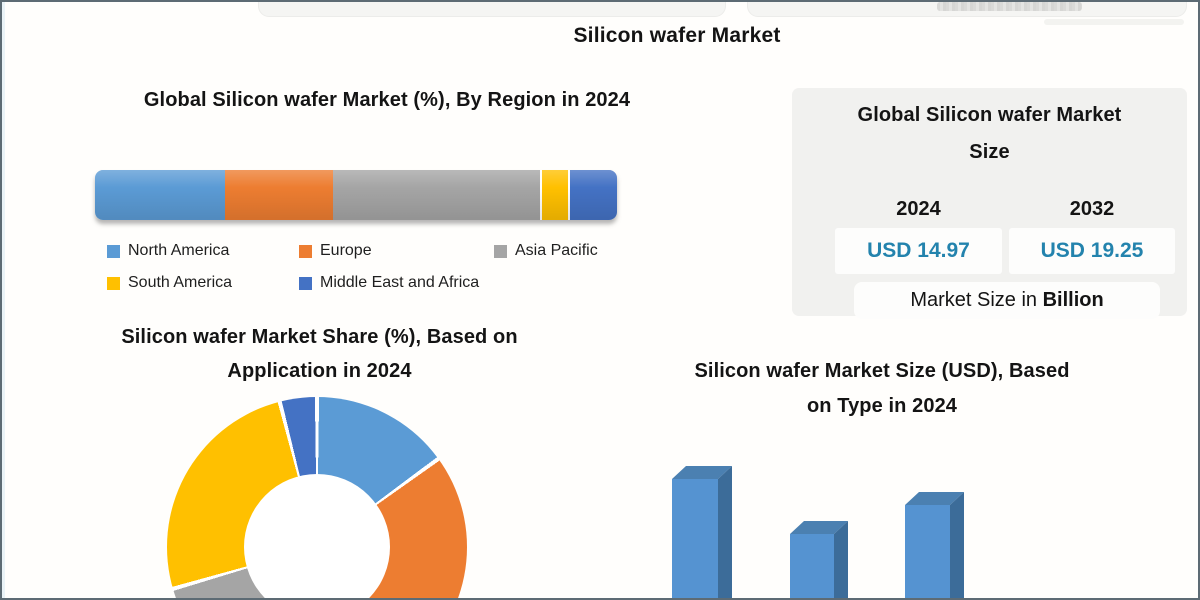 The height and width of the screenshot is (600, 1200). I want to click on region-legend-row-1: North America Europe Asia Pacific, so click(385, 251).